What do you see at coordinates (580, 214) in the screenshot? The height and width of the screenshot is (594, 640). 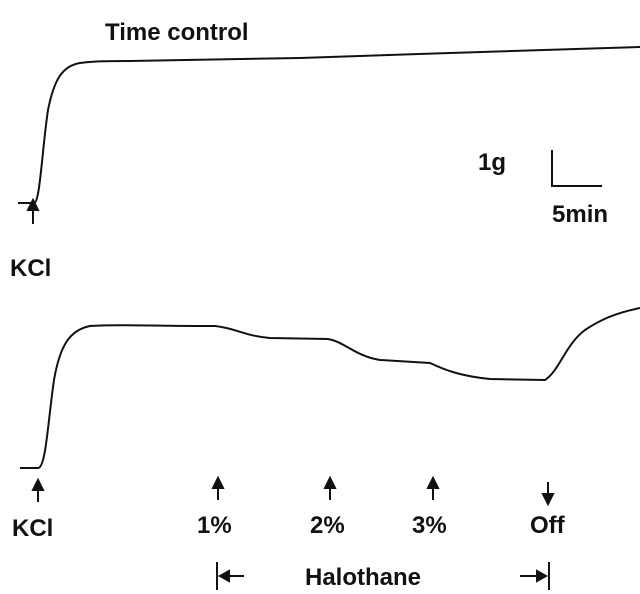 I see `scale-time: 5min` at bounding box center [580, 214].